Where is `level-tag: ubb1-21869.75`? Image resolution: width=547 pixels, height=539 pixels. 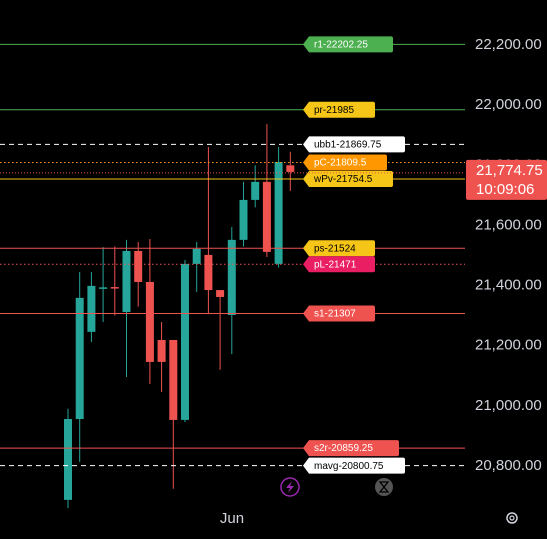
level-tag: ubb1-21869.75 is located at coordinates (354, 144).